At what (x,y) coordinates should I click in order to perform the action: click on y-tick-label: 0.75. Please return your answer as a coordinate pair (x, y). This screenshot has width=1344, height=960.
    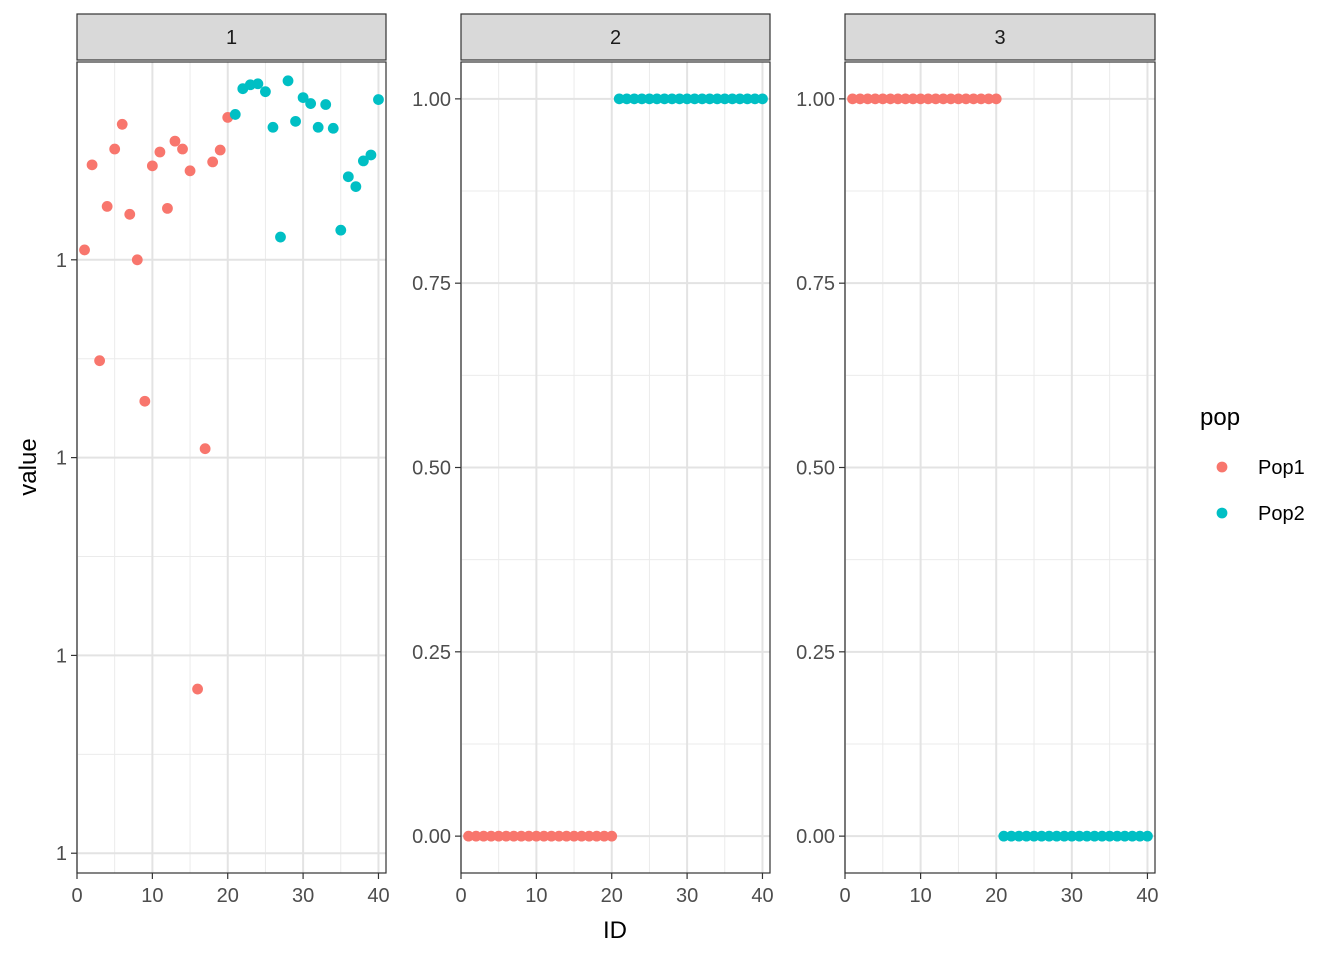
    Looking at the image, I should click on (815, 284).